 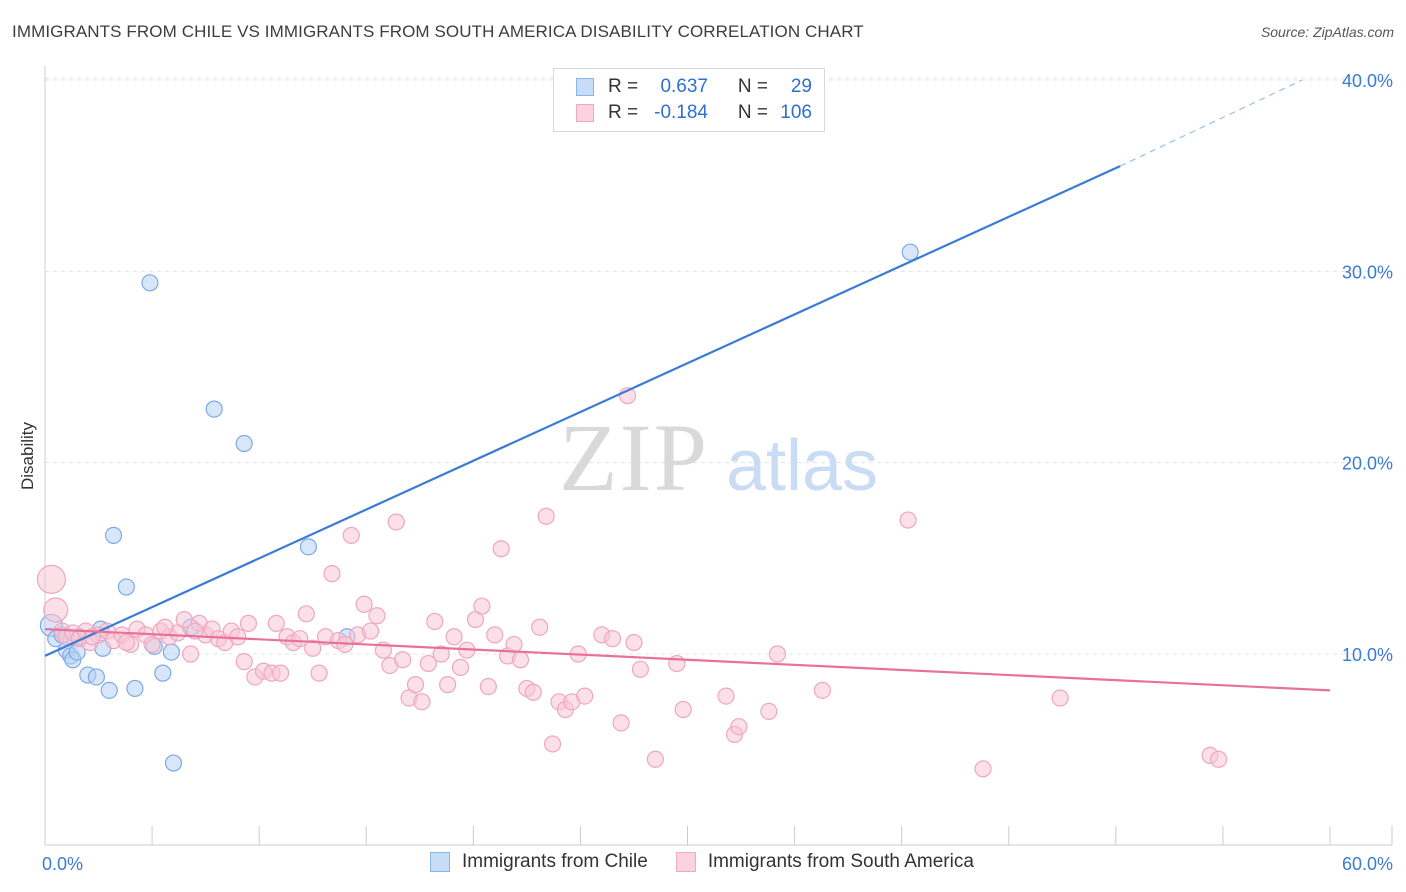 What do you see at coordinates (681, 112) in the screenshot?
I see `legend-r-value: -0.184` at bounding box center [681, 112].